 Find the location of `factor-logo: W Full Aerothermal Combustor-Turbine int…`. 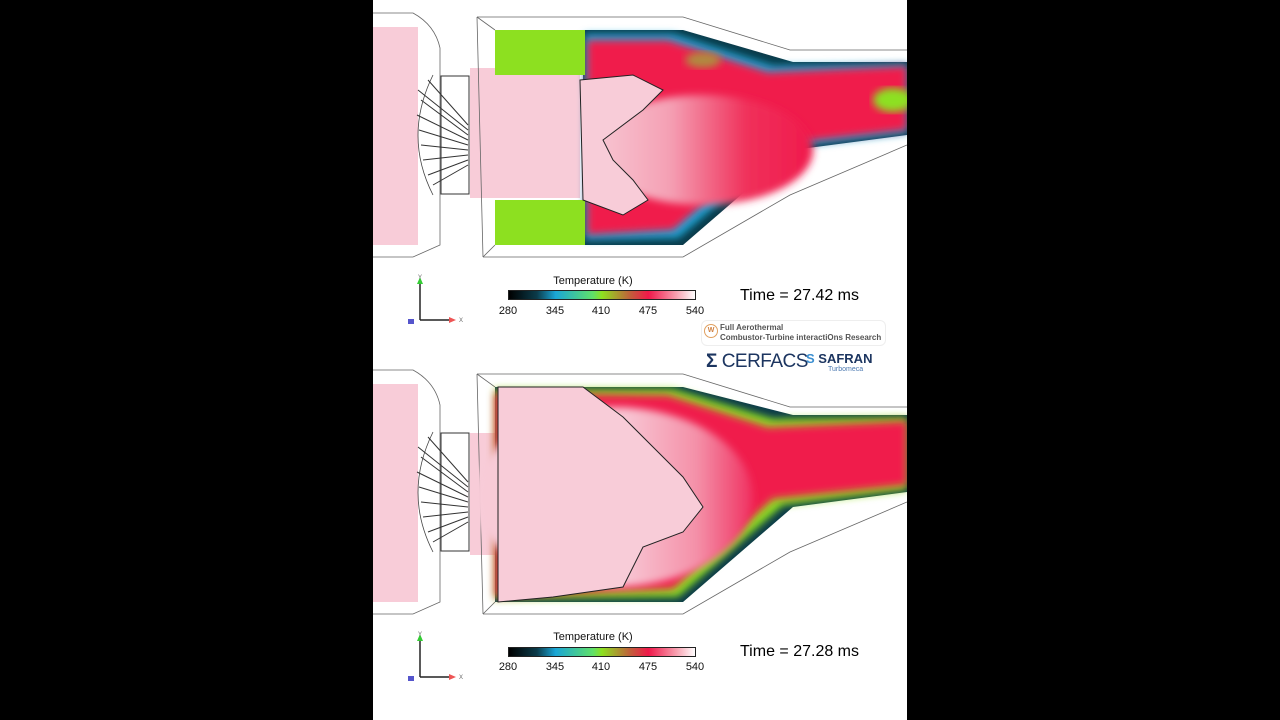

factor-logo: W Full Aerothermal Combustor-Turbine int… is located at coordinates (794, 333).